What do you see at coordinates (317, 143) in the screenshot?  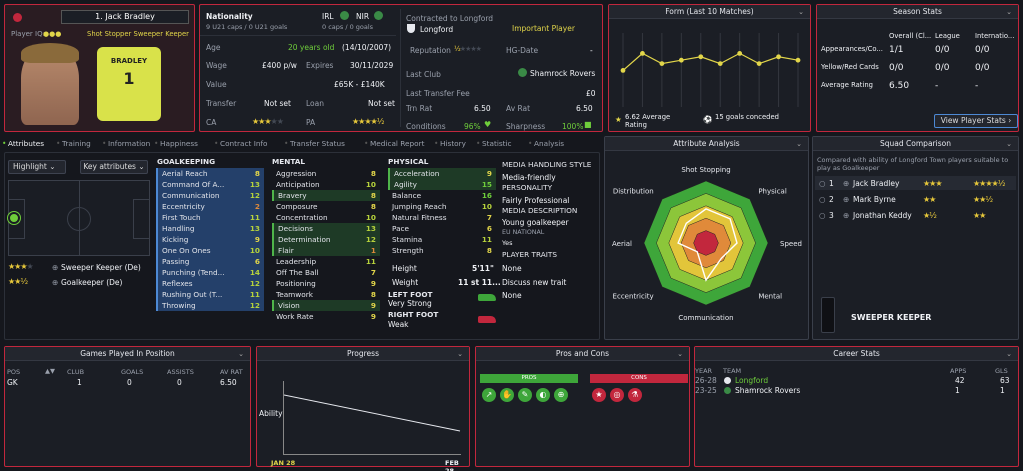 I see `tab-transfer-status: Transfer Status` at bounding box center [317, 143].